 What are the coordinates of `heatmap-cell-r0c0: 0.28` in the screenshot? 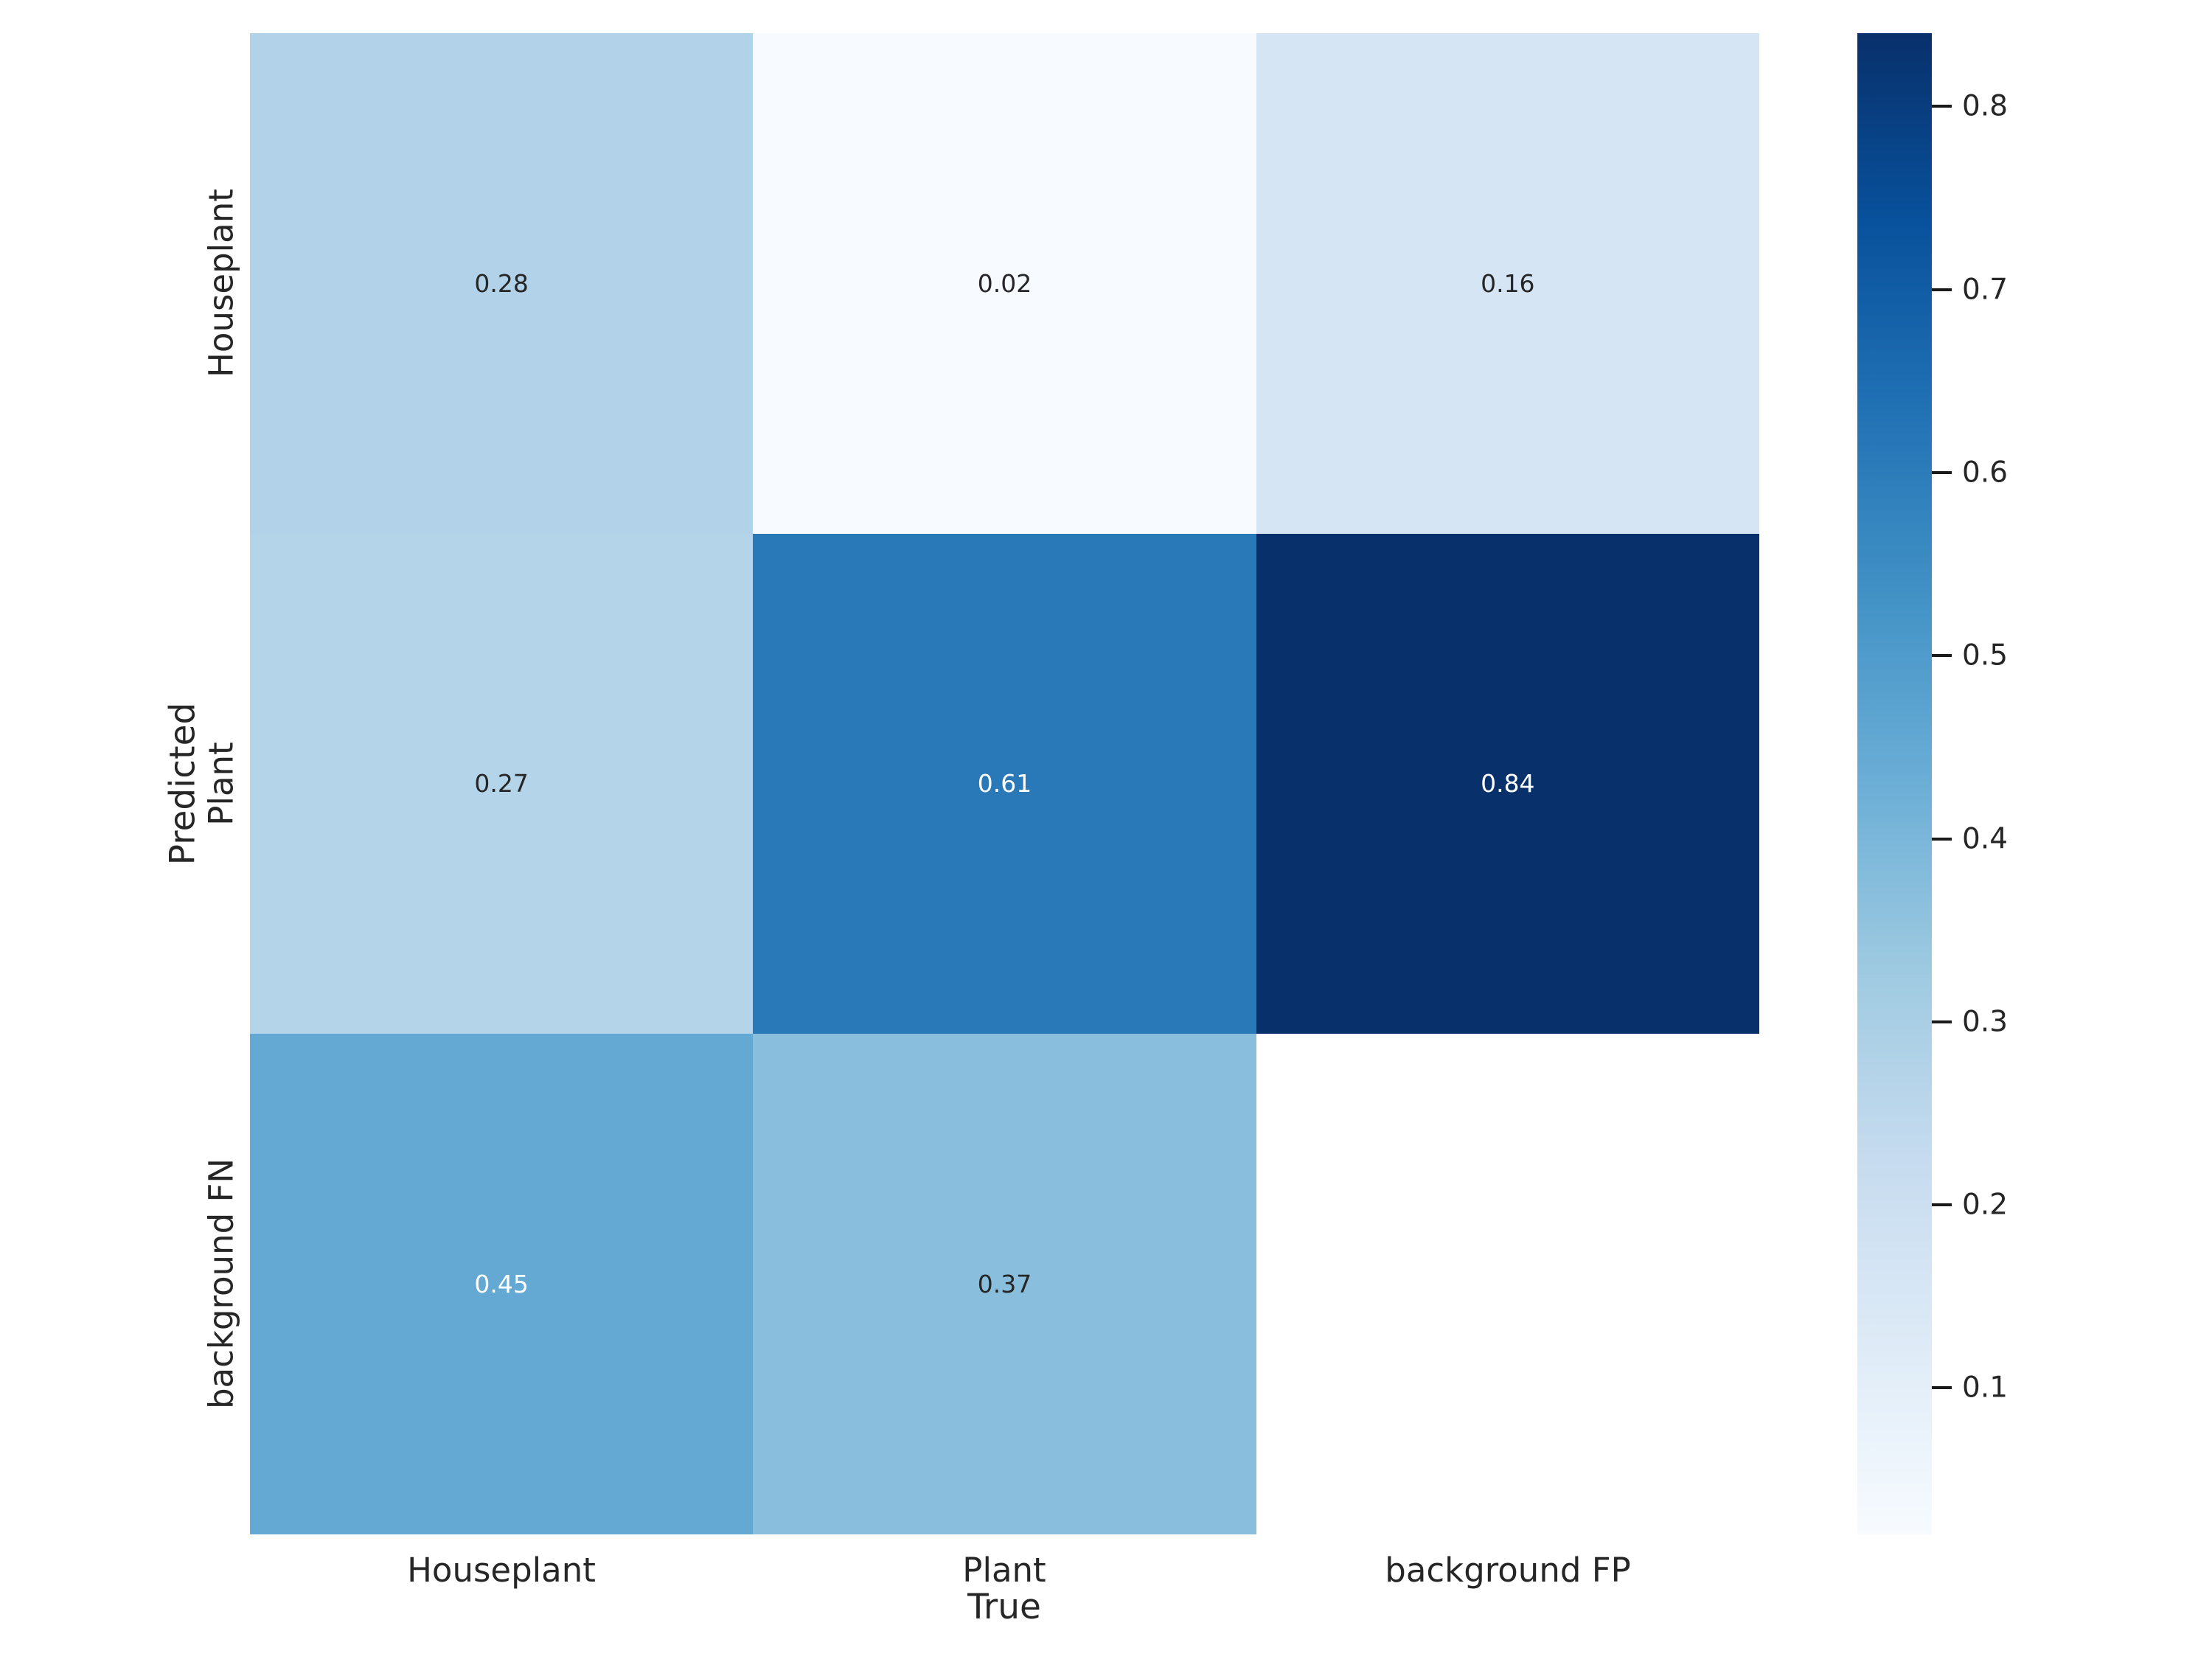 It's located at (502, 283).